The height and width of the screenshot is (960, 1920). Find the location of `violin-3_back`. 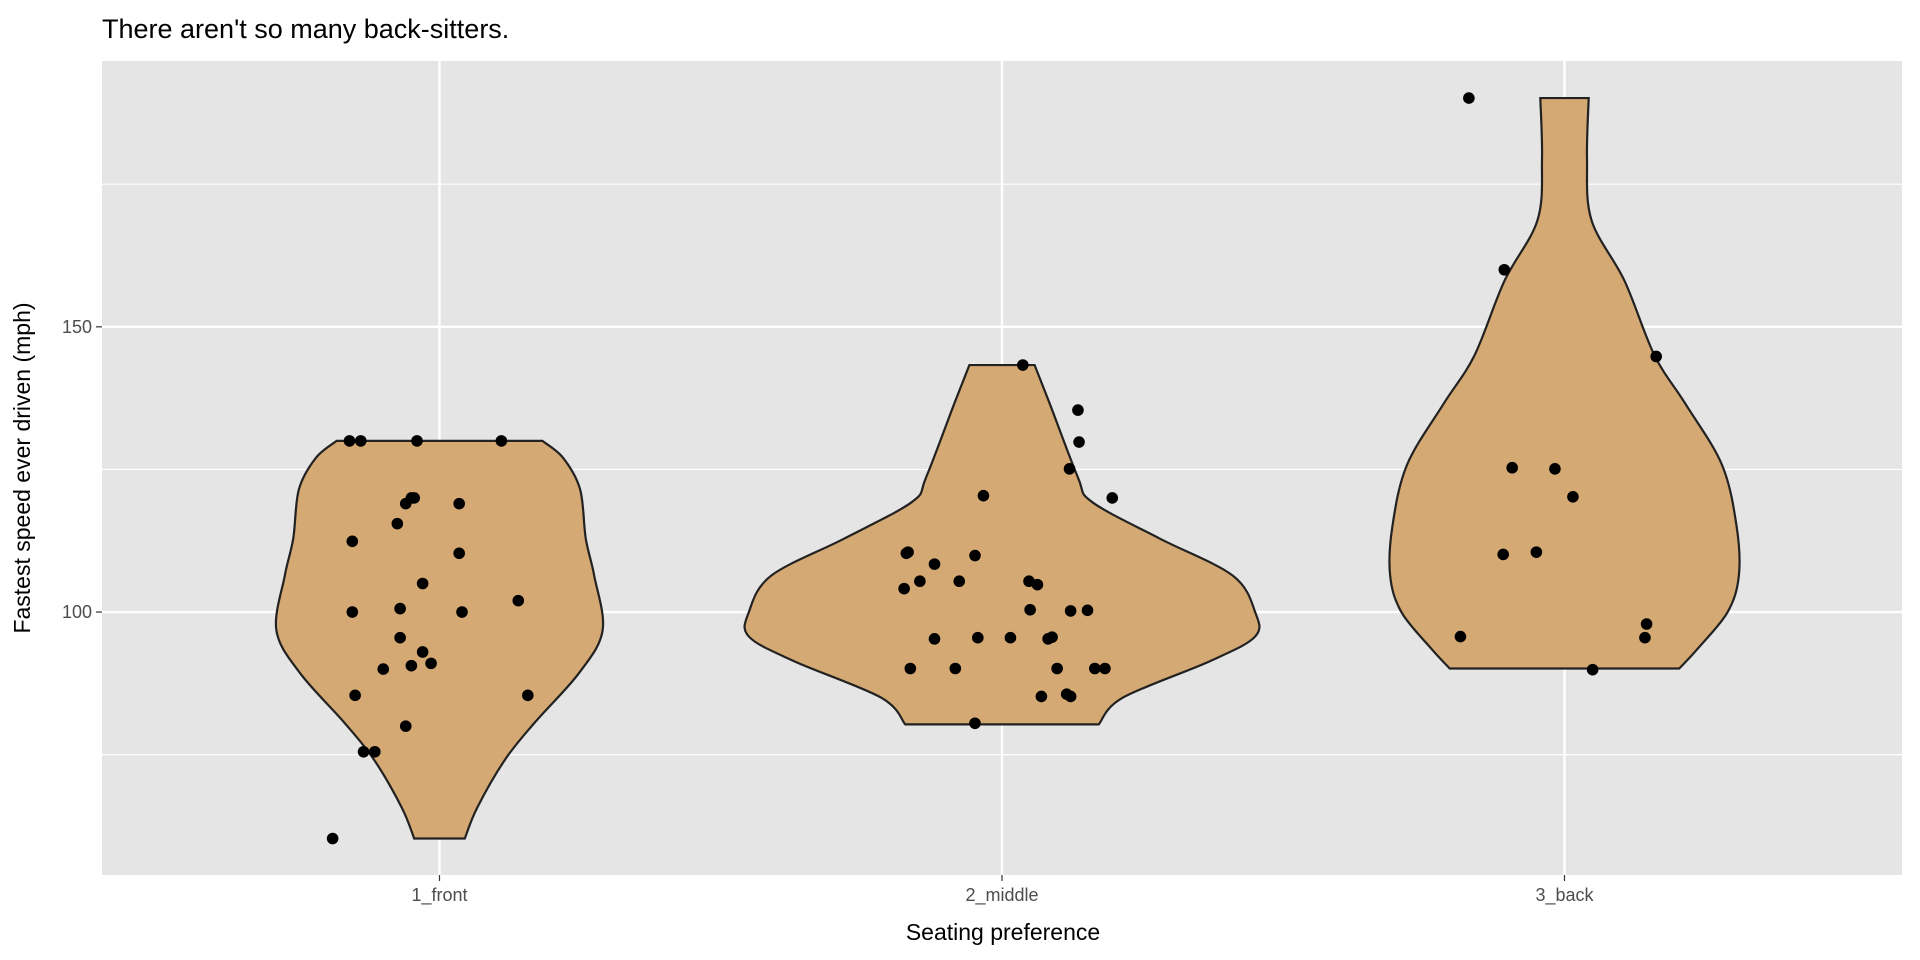

violin-3_back is located at coordinates (1564, 383).